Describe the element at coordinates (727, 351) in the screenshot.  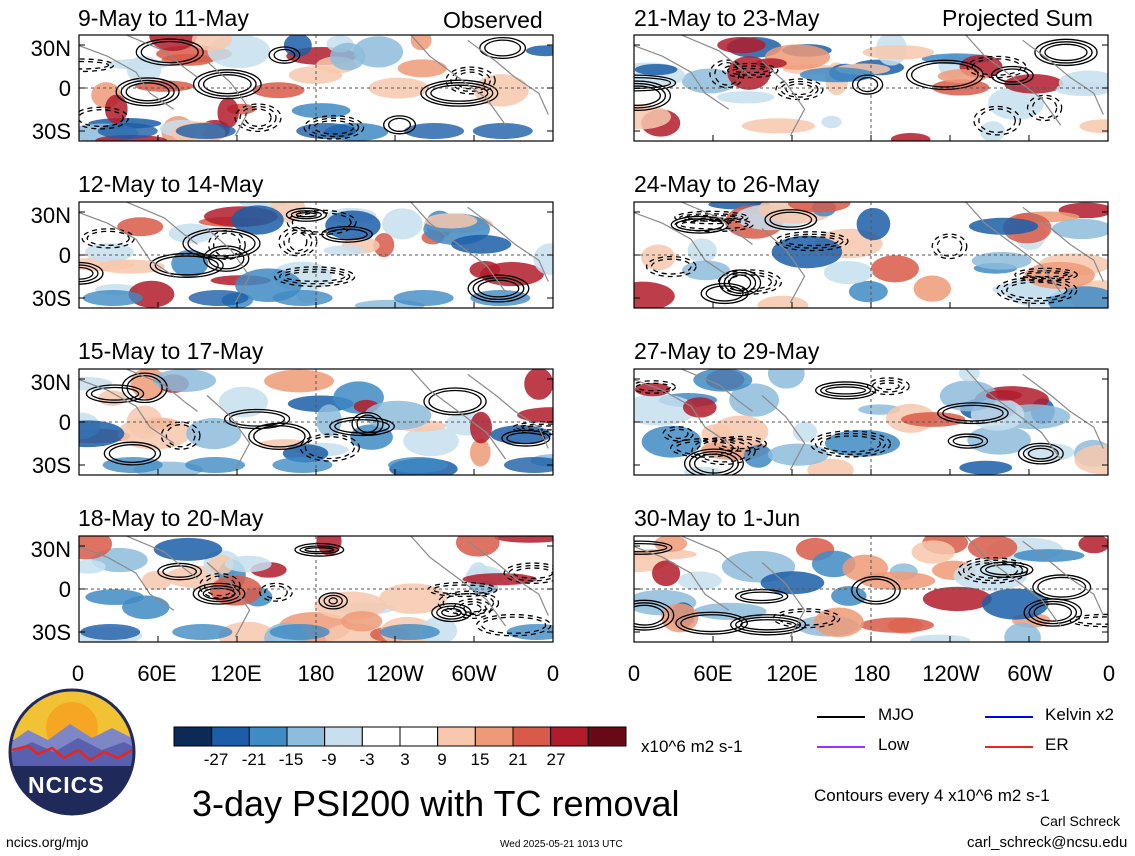
I see `panel-period-title: 27-May to 29-May` at that location.